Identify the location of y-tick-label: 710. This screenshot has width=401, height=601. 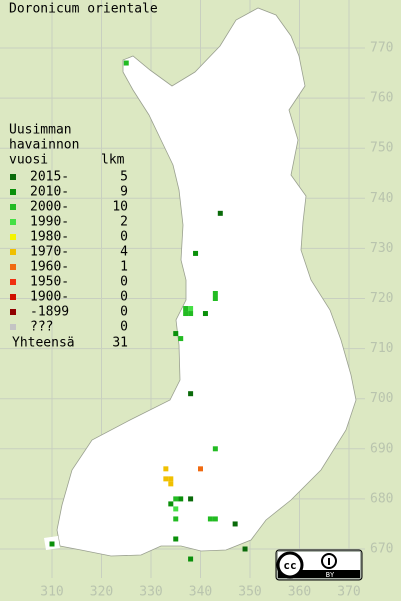
(381, 348).